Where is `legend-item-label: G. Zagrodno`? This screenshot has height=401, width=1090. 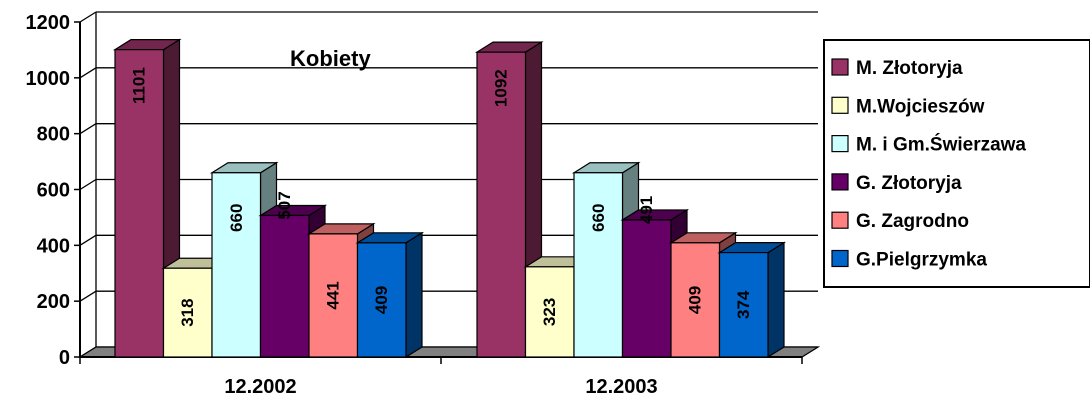
legend-item-label: G. Zagrodno is located at coordinates (912, 221).